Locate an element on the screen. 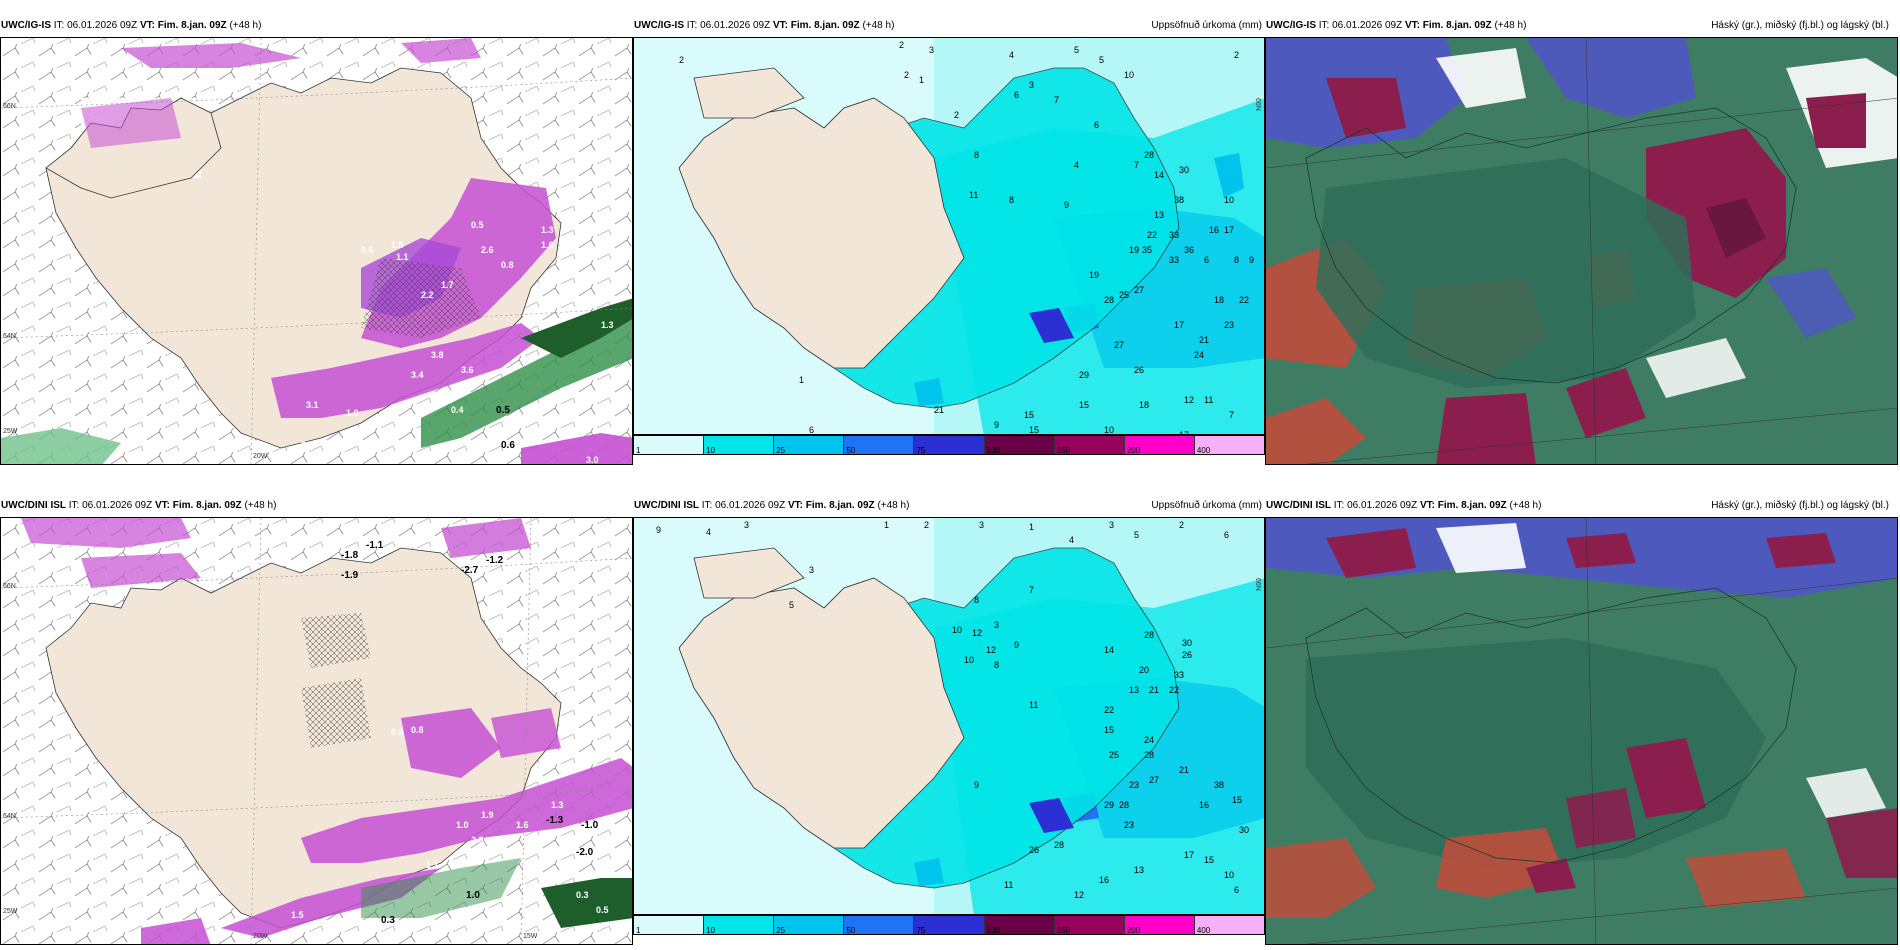  value-label: 0.4 is located at coordinates (457, 410).